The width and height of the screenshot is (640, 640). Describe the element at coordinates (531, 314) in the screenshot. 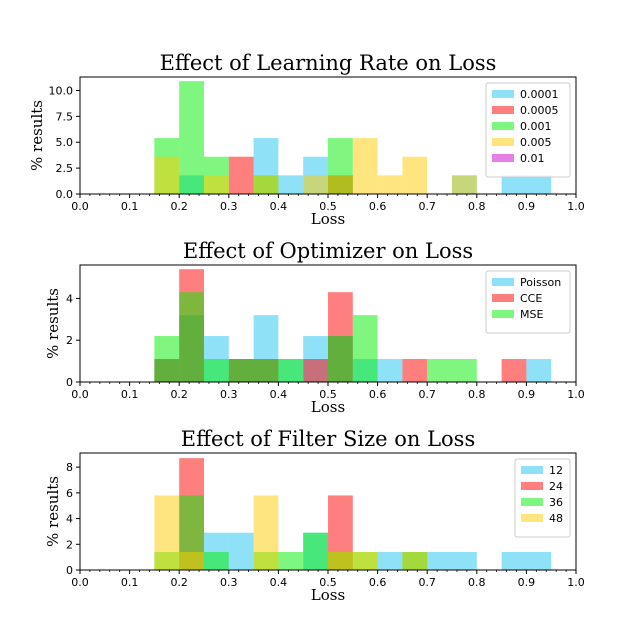

I see `legend-label: MSE` at that location.